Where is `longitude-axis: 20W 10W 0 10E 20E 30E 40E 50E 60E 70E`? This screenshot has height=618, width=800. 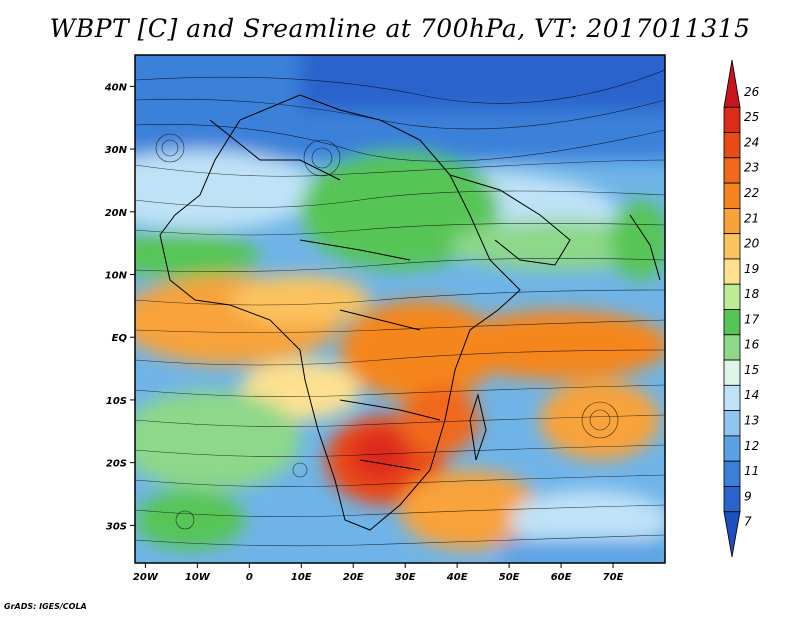 longitude-axis: 20W 10W 0 10E 20E 30E 40E 50E 60E 70E is located at coordinates (378, 573).